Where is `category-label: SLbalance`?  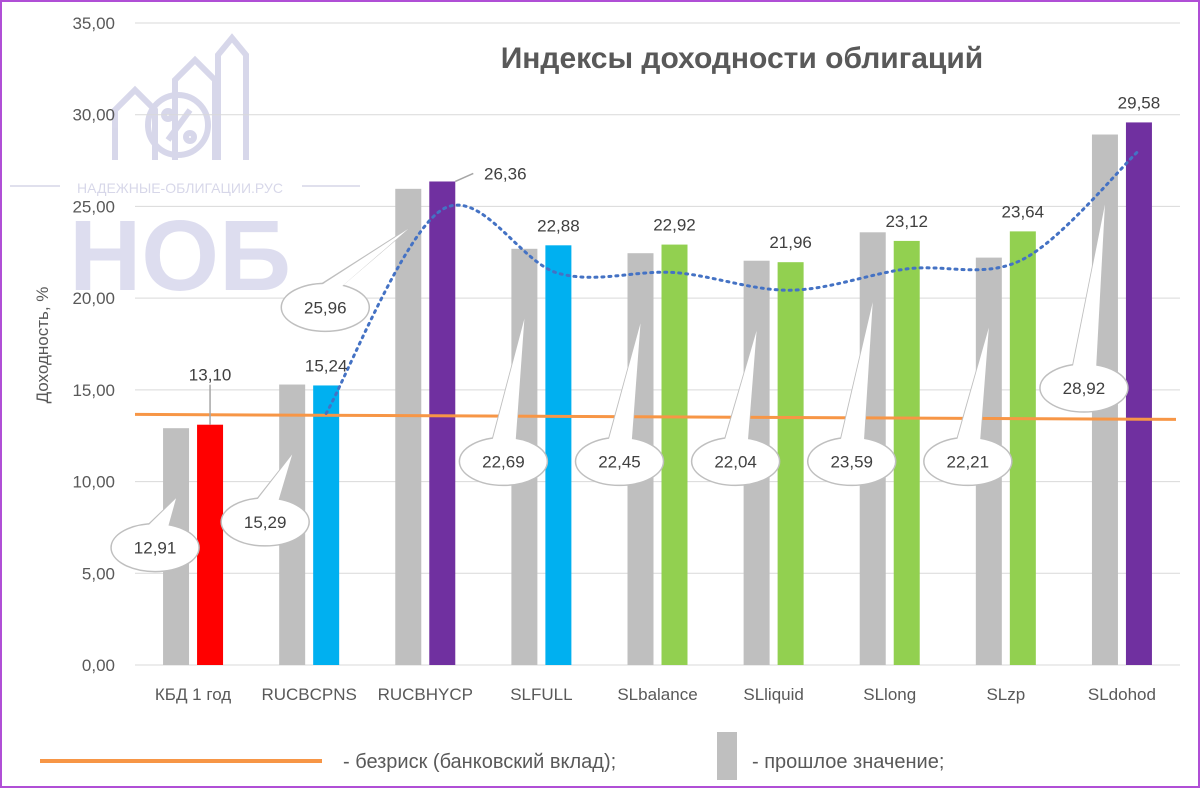
category-label: SLbalance is located at coordinates (657, 694).